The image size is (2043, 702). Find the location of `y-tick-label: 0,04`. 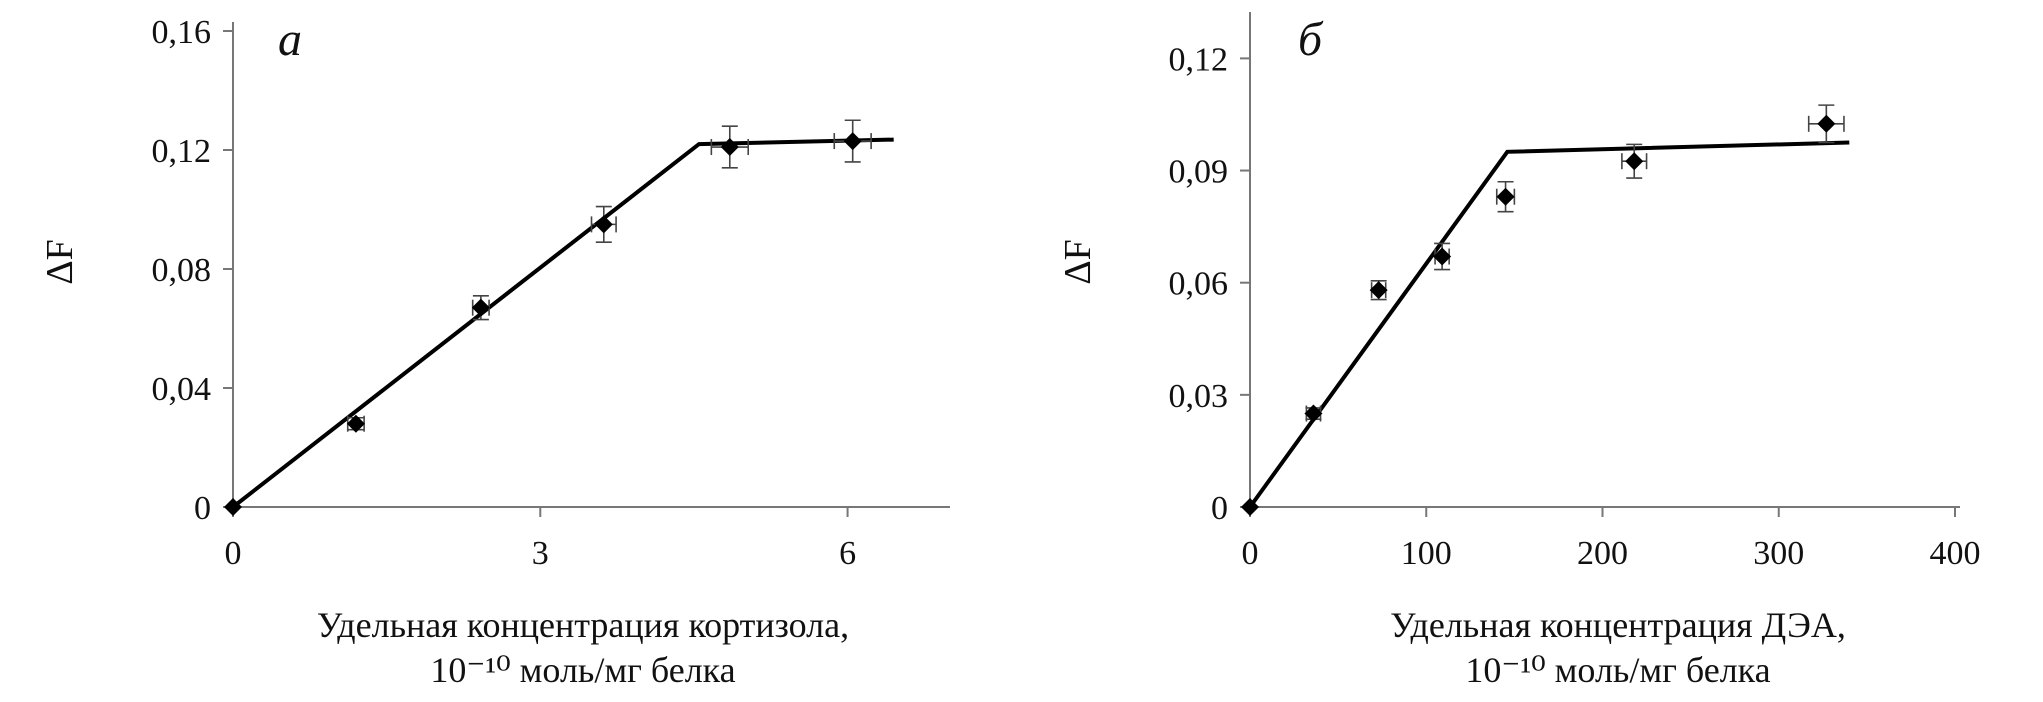

y-tick-label: 0,04 is located at coordinates (182, 389).